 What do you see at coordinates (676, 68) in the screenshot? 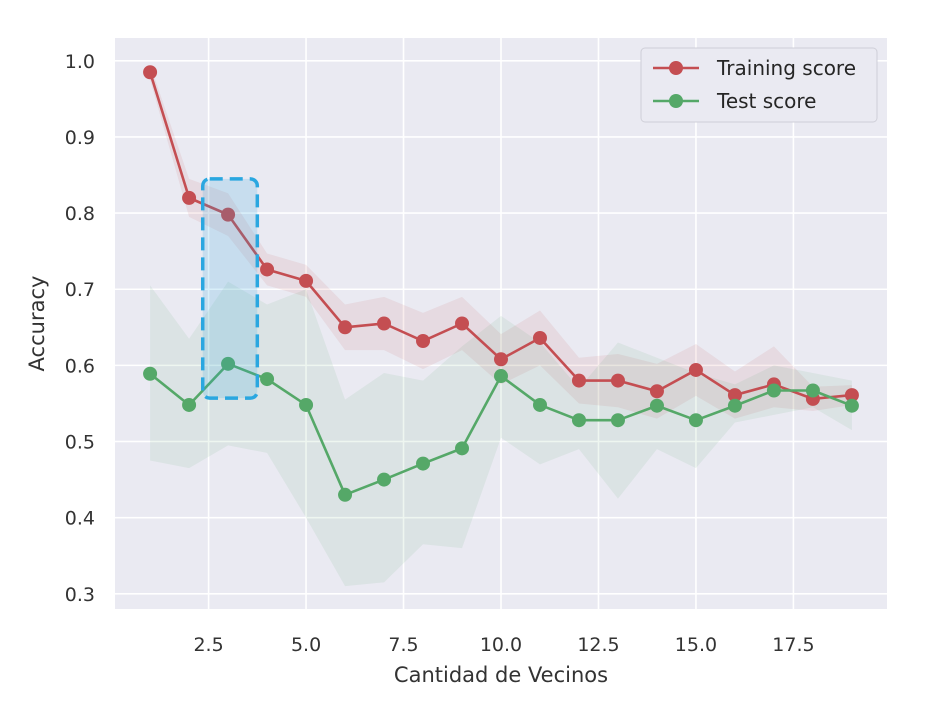
I see `training-score-legend-marker` at bounding box center [676, 68].